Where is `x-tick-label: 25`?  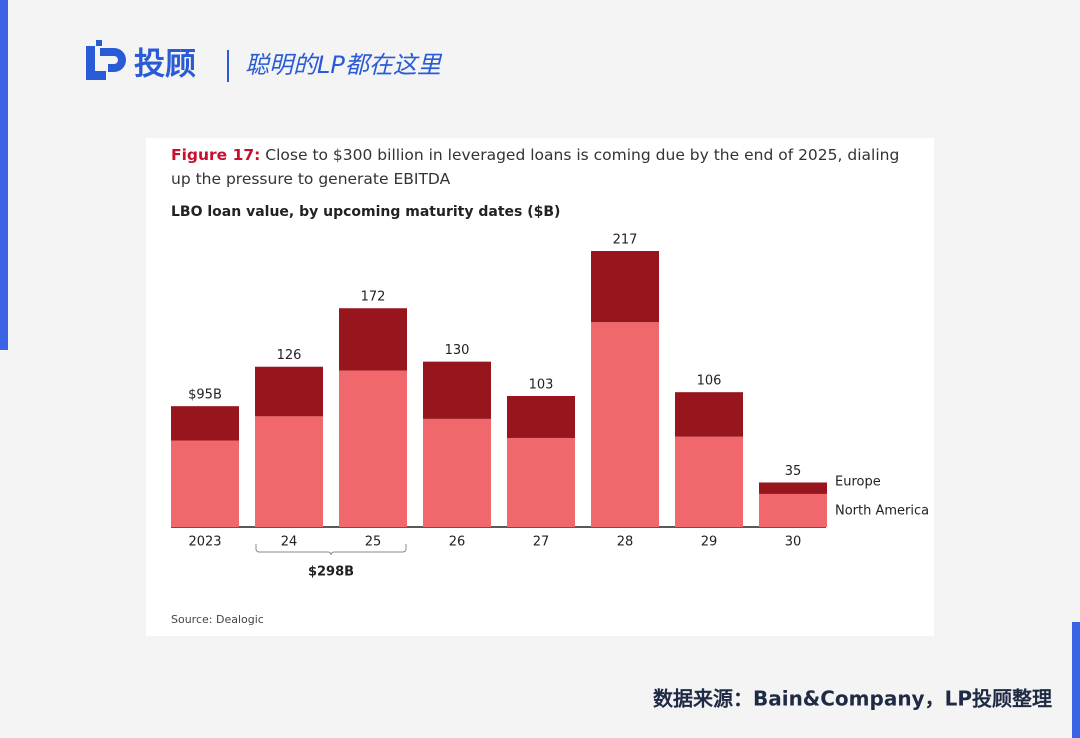 x-tick-label: 25 is located at coordinates (373, 542).